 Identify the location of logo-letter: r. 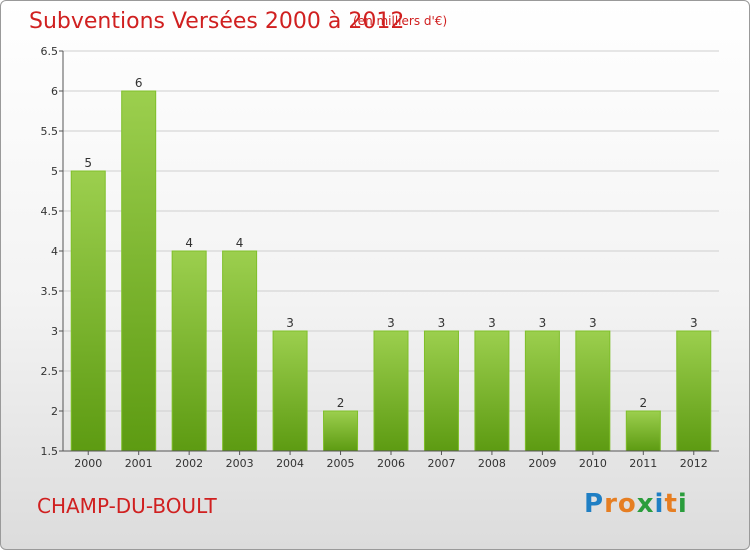
(611, 504).